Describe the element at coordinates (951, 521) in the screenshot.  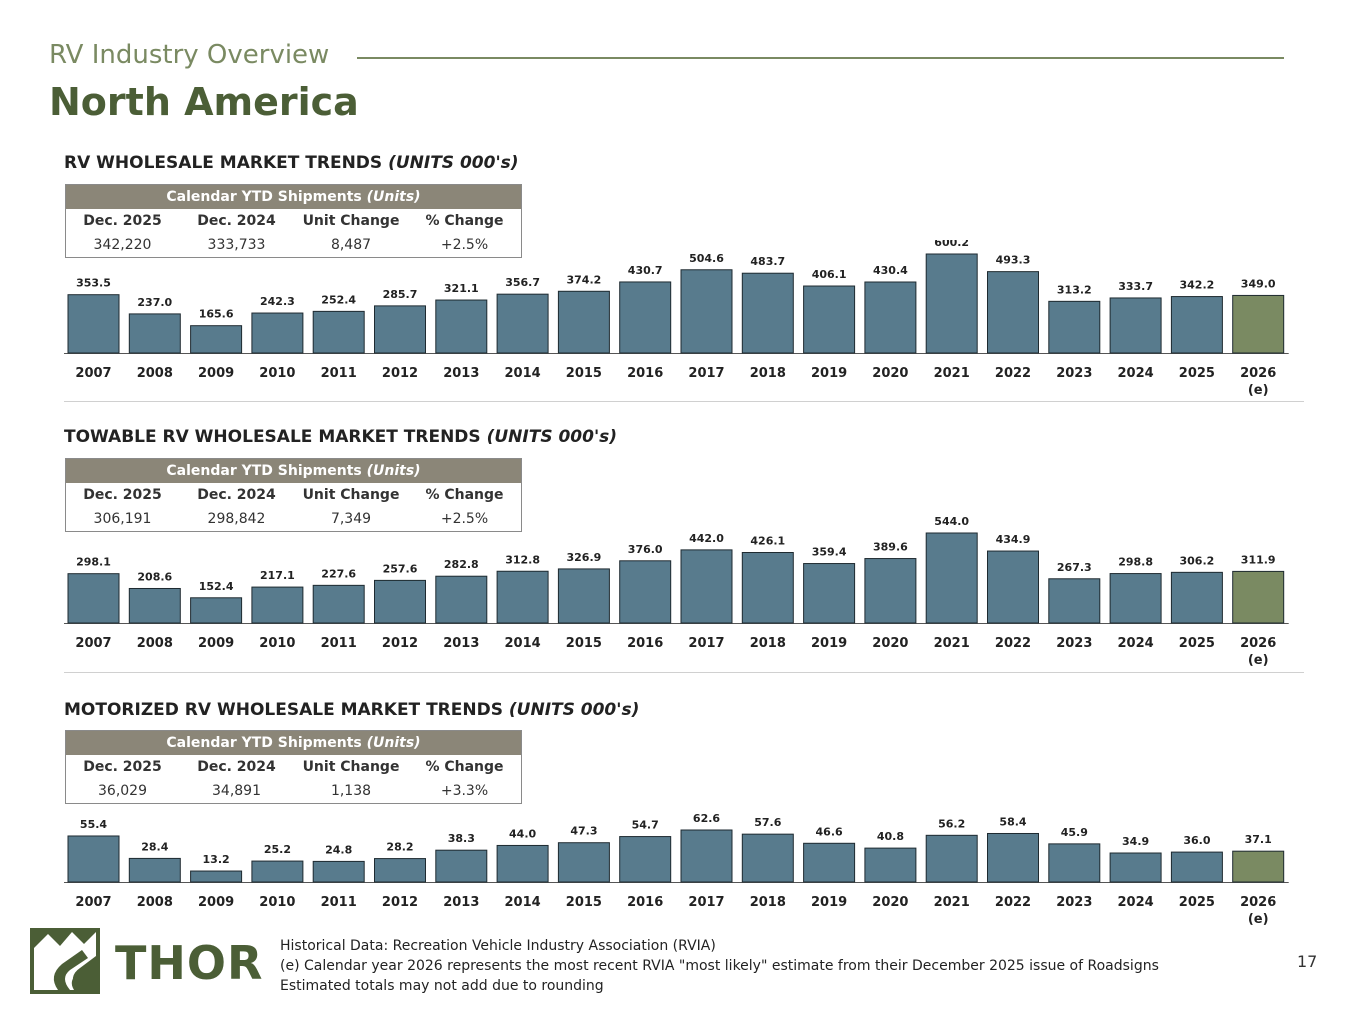
I see `data-label-2021: 544.0` at that location.